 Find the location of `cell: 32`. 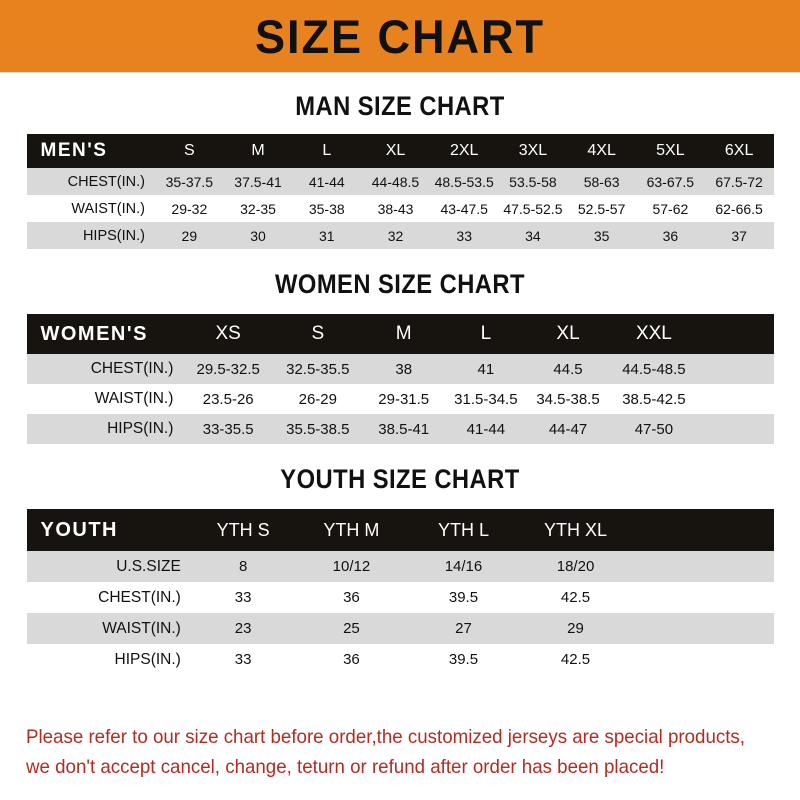

cell: 32 is located at coordinates (395, 235).